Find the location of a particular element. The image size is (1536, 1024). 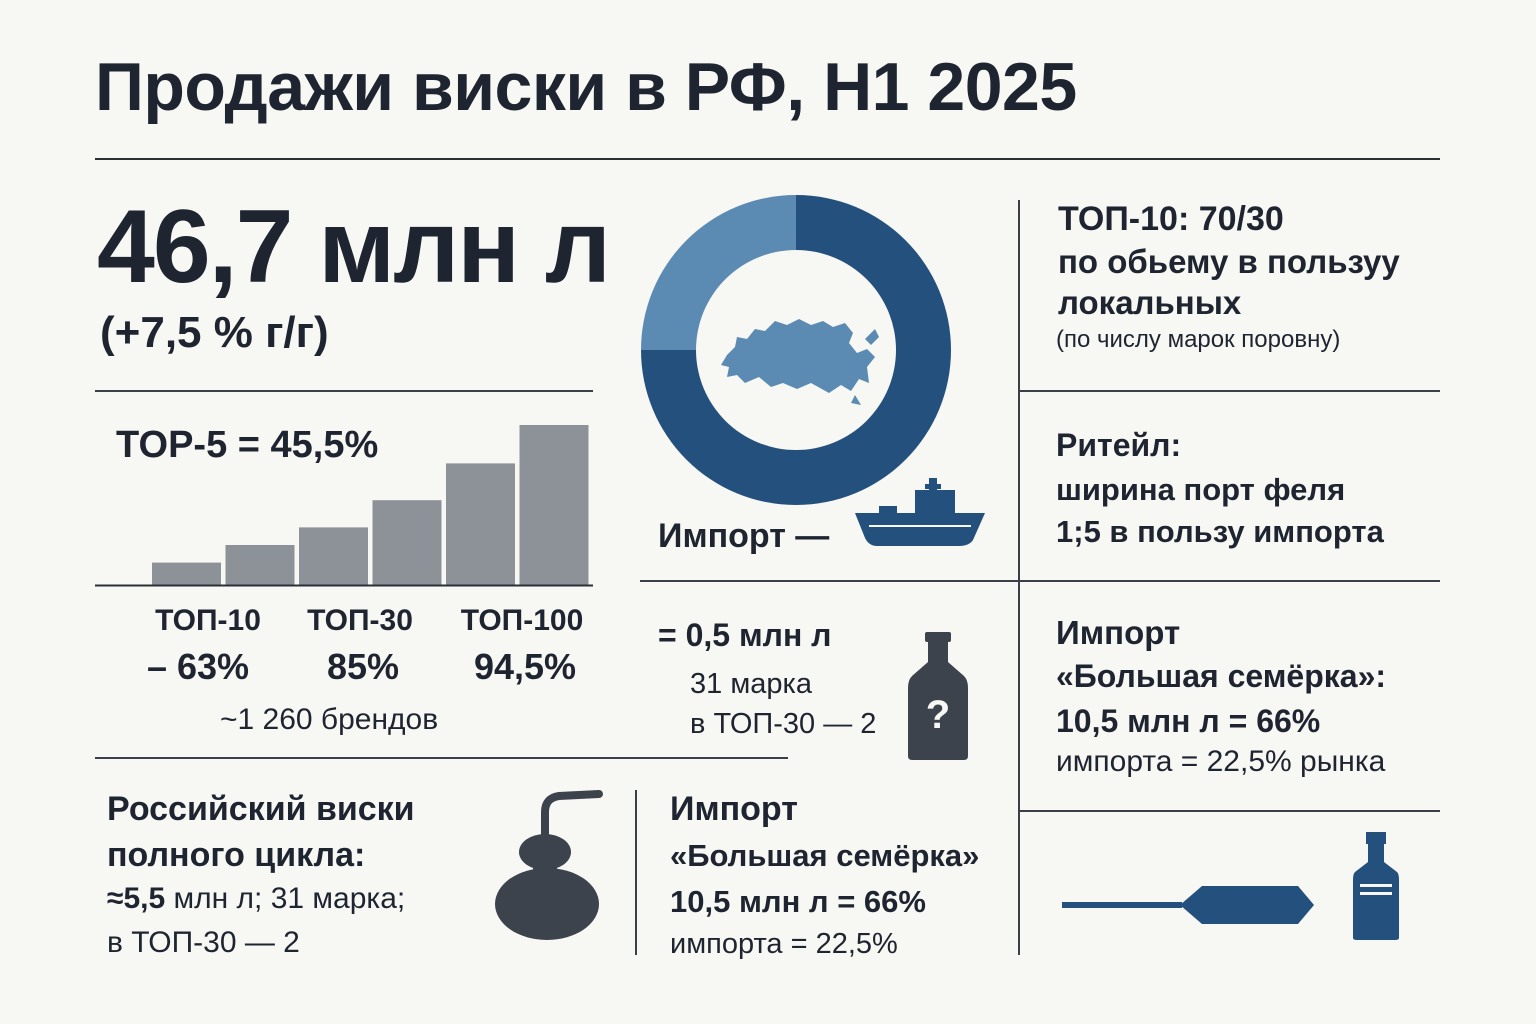

donut-segments is located at coordinates (796, 350).